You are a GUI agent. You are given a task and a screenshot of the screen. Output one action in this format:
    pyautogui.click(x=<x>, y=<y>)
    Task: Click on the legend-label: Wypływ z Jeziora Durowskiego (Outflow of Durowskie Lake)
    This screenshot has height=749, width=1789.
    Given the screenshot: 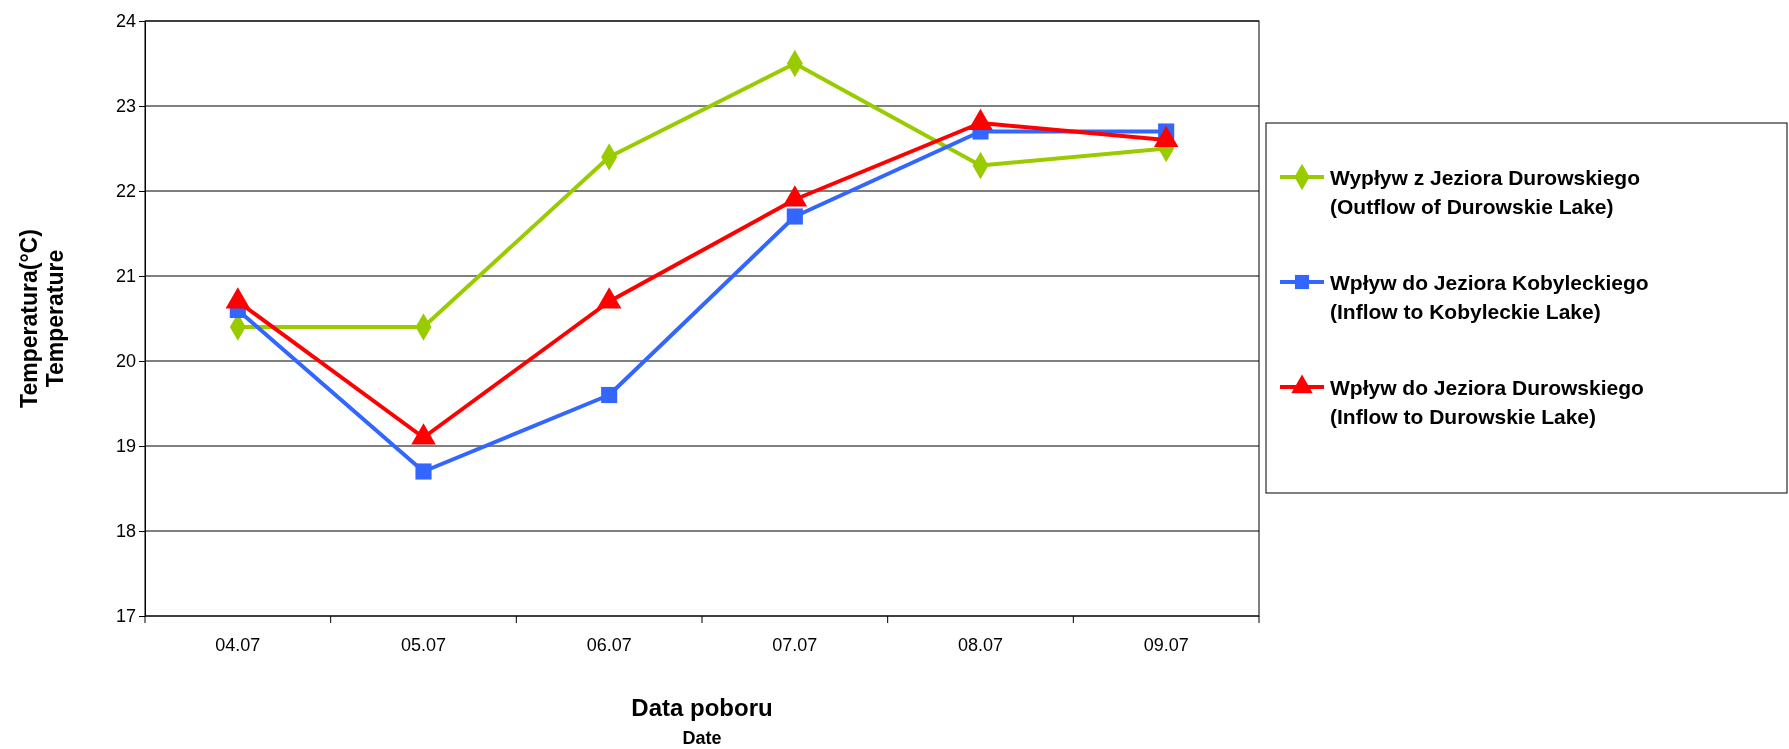 What is the action you would take?
    pyautogui.click(x=1485, y=192)
    